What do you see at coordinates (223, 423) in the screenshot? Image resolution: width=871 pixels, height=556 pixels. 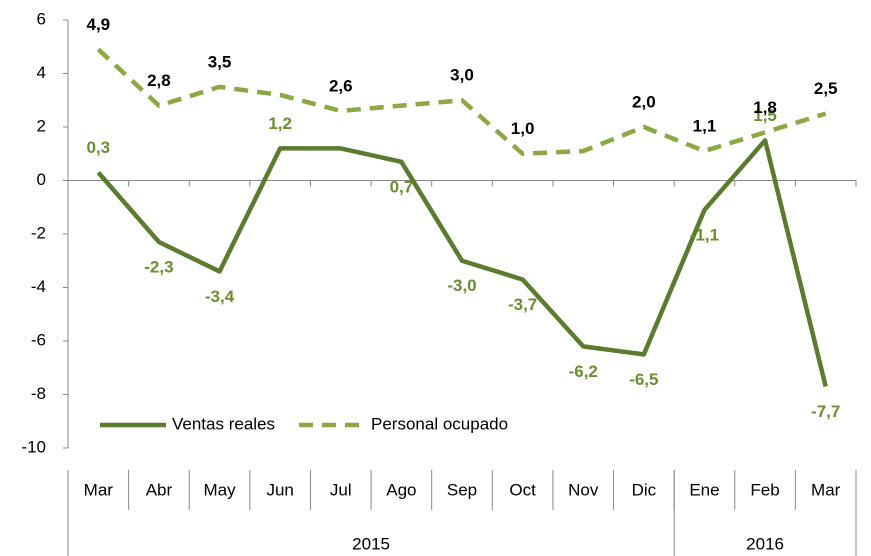 I see `legend-label: Ventas reales` at bounding box center [223, 423].